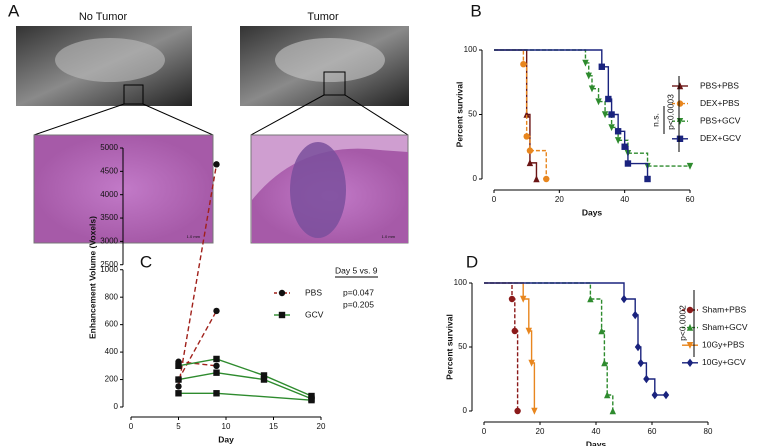 This screenshot has height=446, width=778. Describe the element at coordinates (471, 49) in the screenshot. I see `y-tick-label: 100` at that location.